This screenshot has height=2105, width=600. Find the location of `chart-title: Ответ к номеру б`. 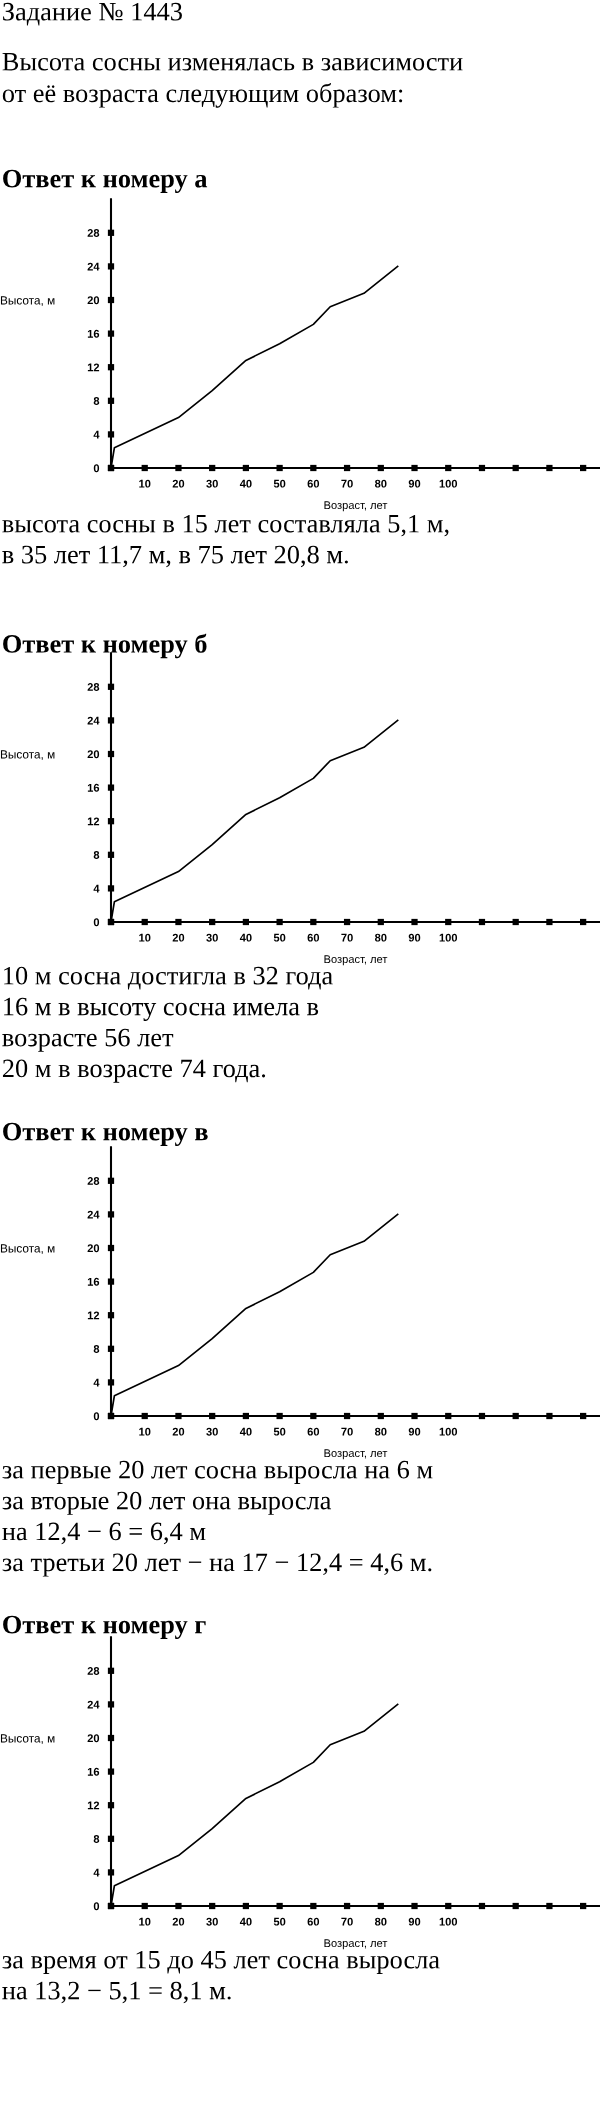

chart-title: Ответ к номеру б is located at coordinates (105, 646).